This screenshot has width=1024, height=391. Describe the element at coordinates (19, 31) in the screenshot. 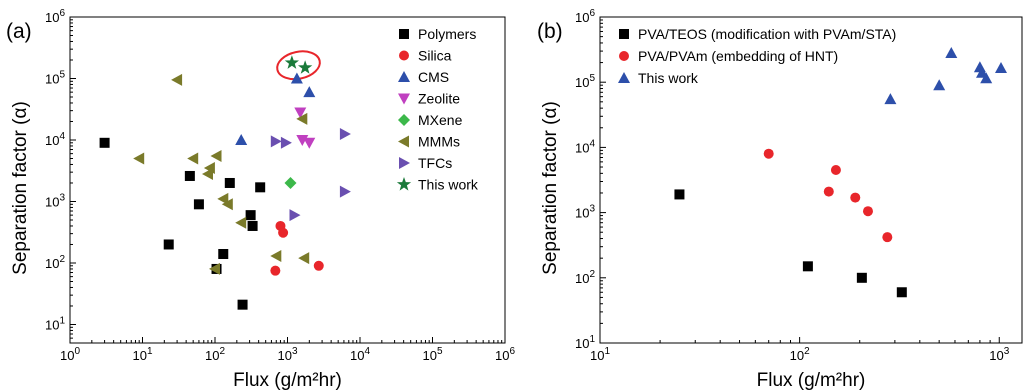

I see `panel-a-label: (a)` at that location.